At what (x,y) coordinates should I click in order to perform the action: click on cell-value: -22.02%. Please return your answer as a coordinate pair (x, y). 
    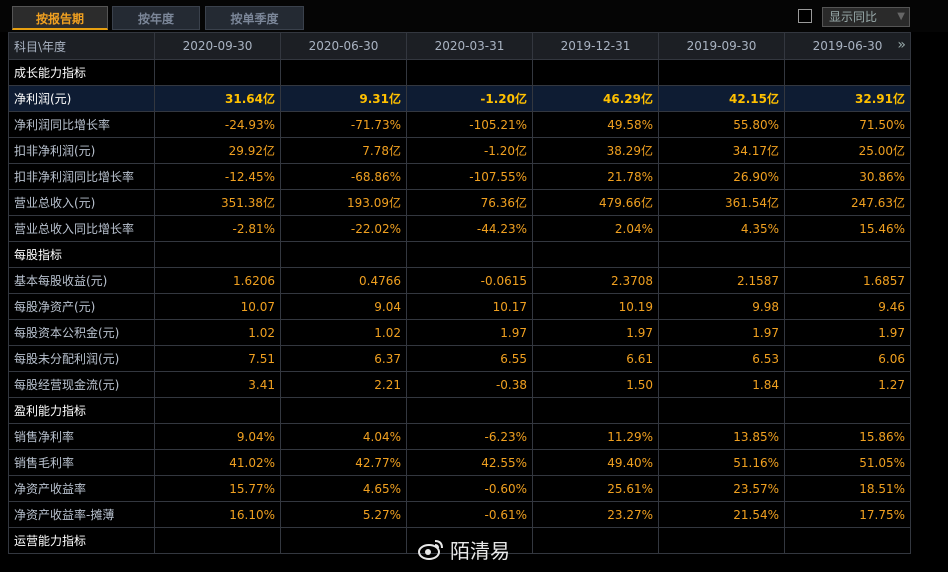
    Looking at the image, I should click on (343, 228).